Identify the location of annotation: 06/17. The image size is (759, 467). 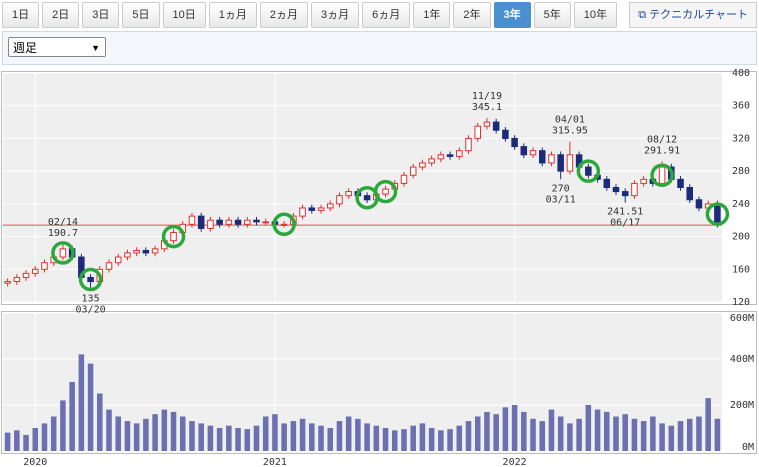
(625, 223).